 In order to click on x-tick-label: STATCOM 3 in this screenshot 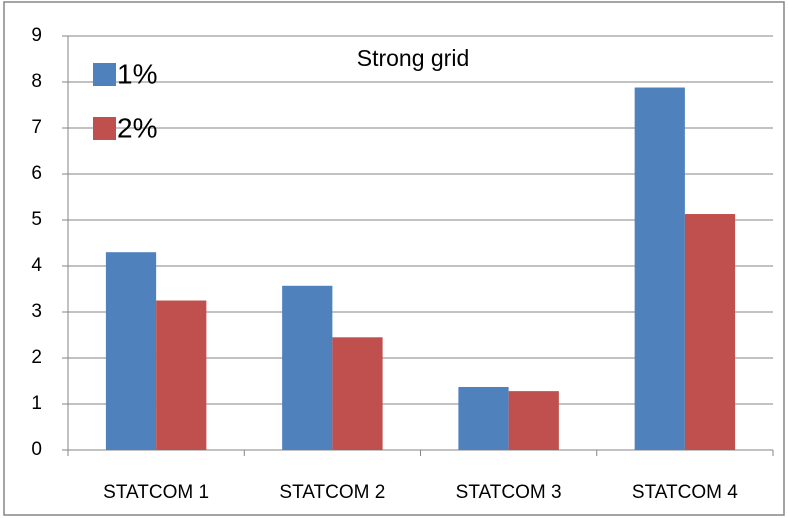, I will do `click(509, 492)`.